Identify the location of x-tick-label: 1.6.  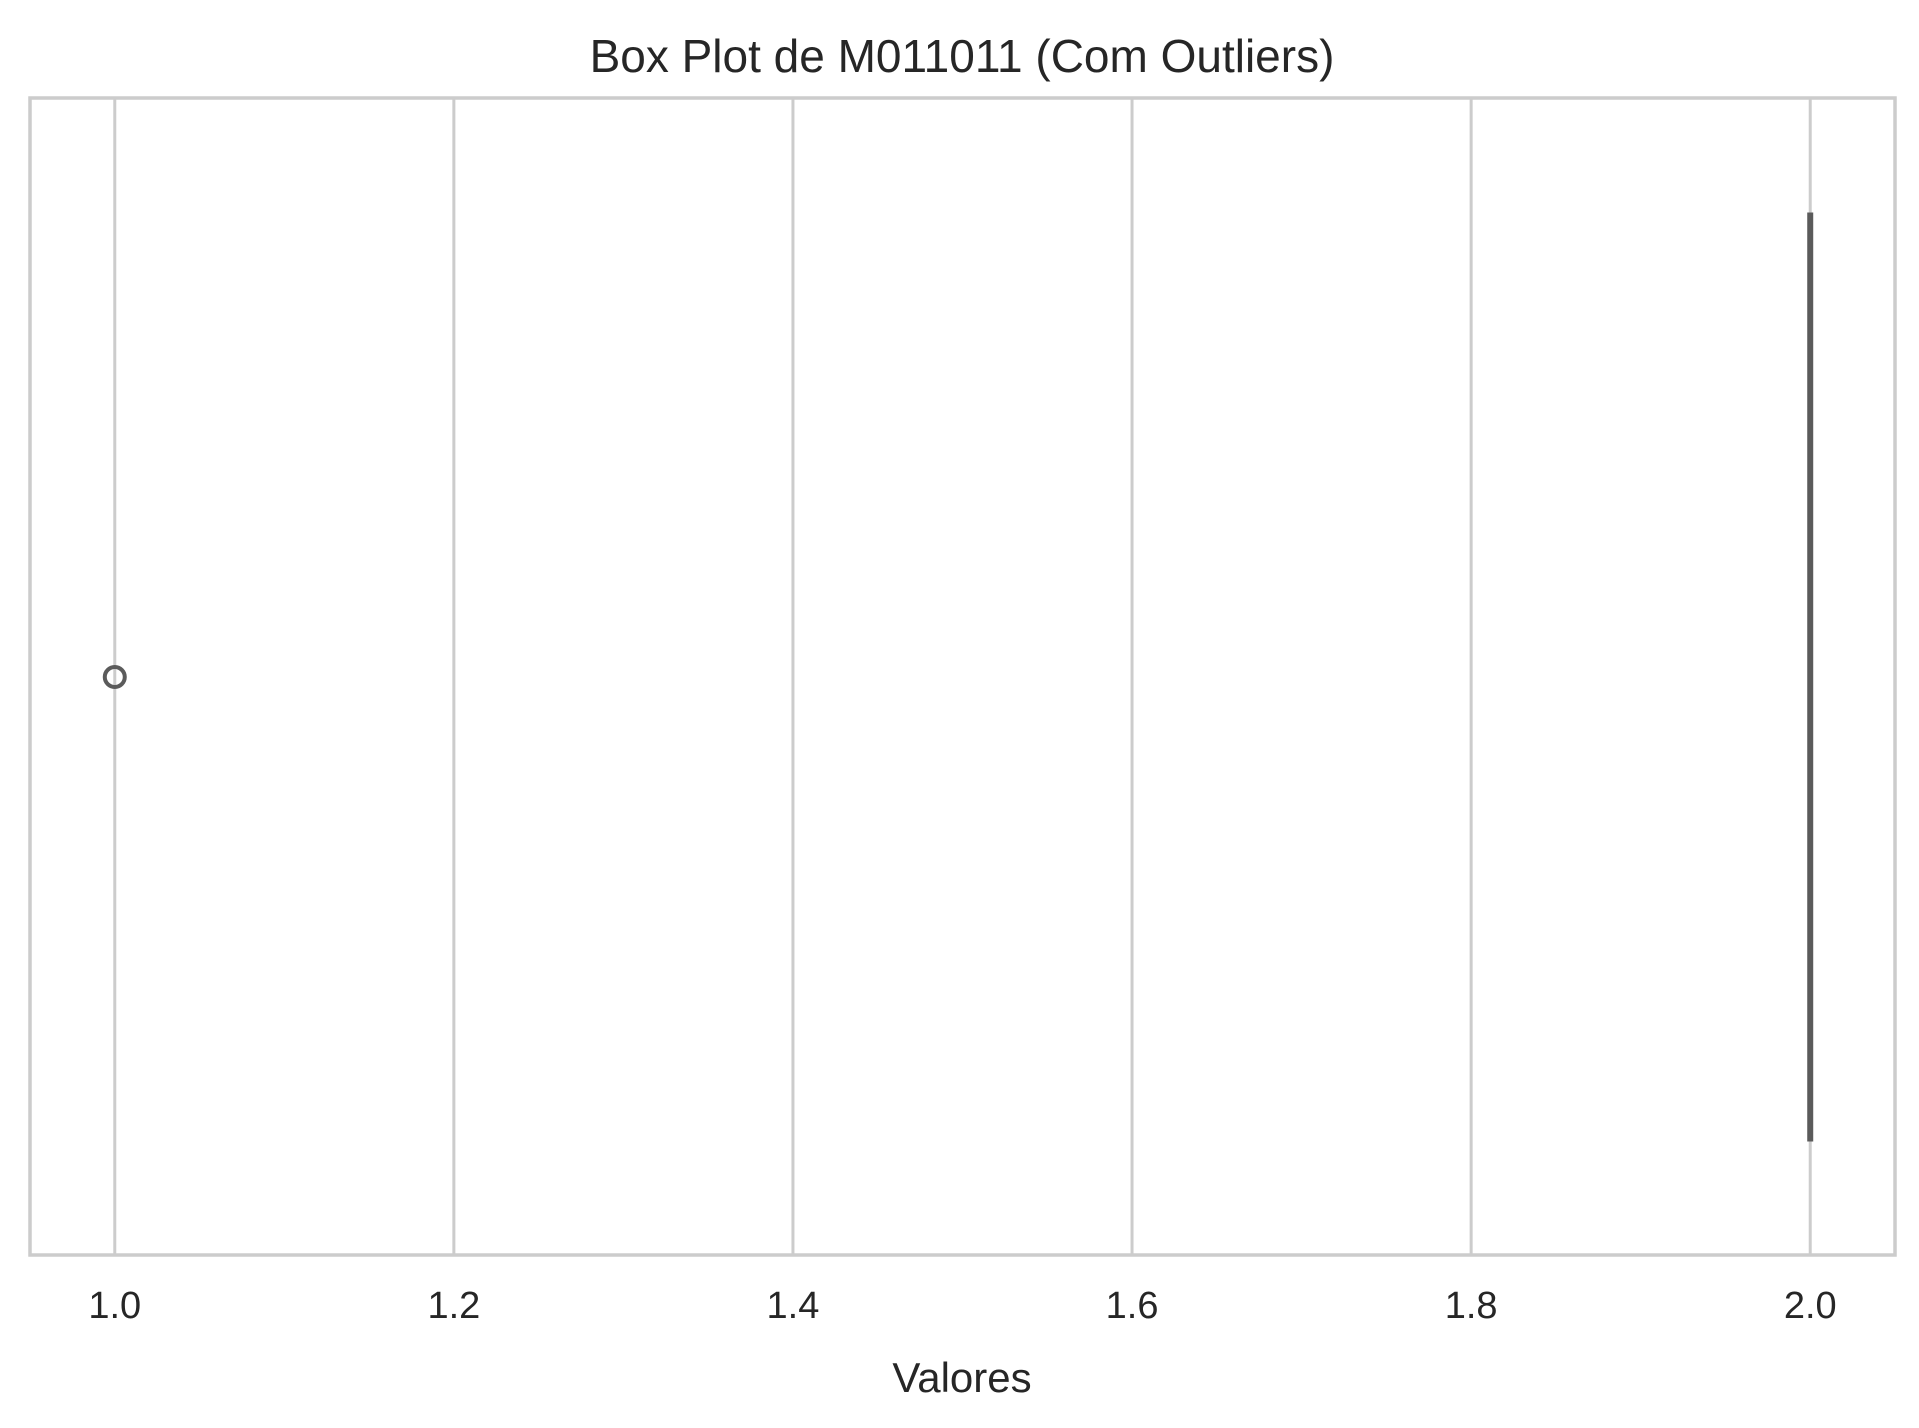
(1132, 1306).